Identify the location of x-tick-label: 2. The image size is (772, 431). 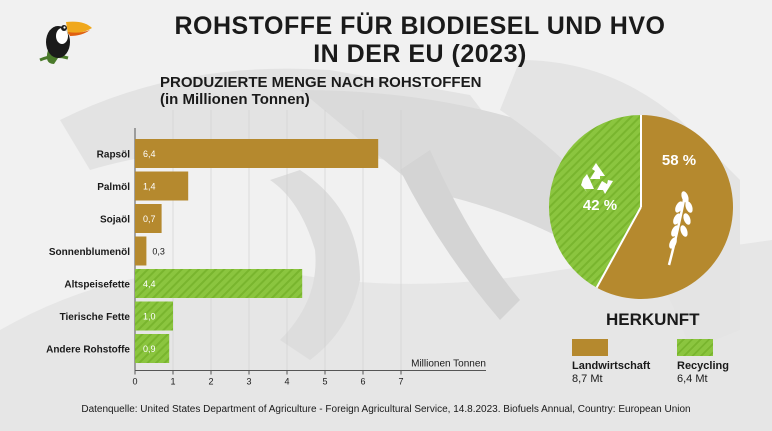
(210, 382).